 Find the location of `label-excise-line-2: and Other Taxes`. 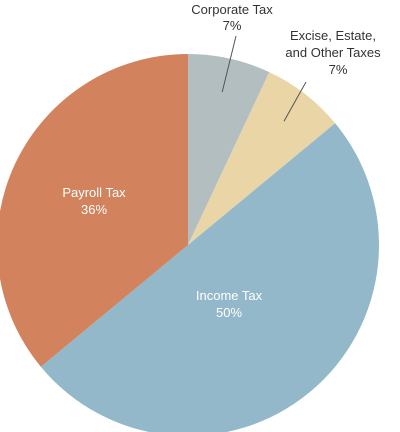

label-excise-line-2: and Other Taxes is located at coordinates (333, 52).